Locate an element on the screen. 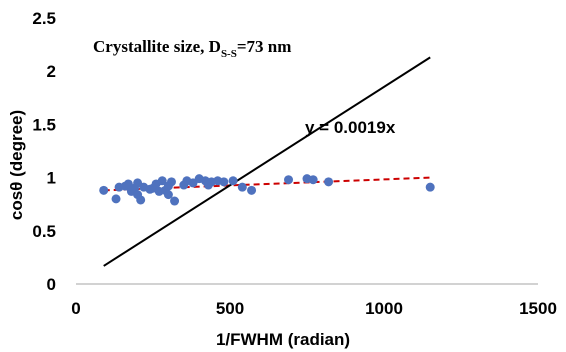 The image size is (566, 352). x-tick-label: 0 is located at coordinates (75, 308).